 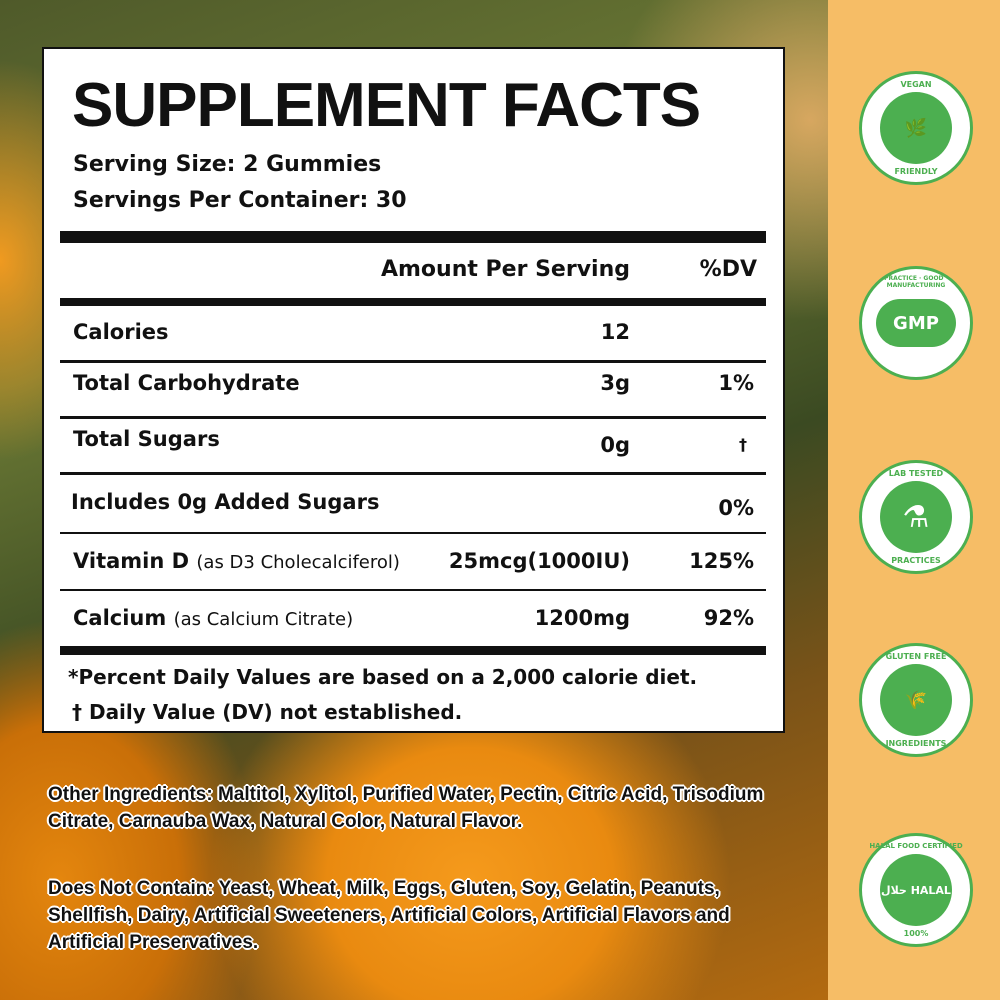 I want to click on col-dv-header: %DV, so click(x=728, y=269).